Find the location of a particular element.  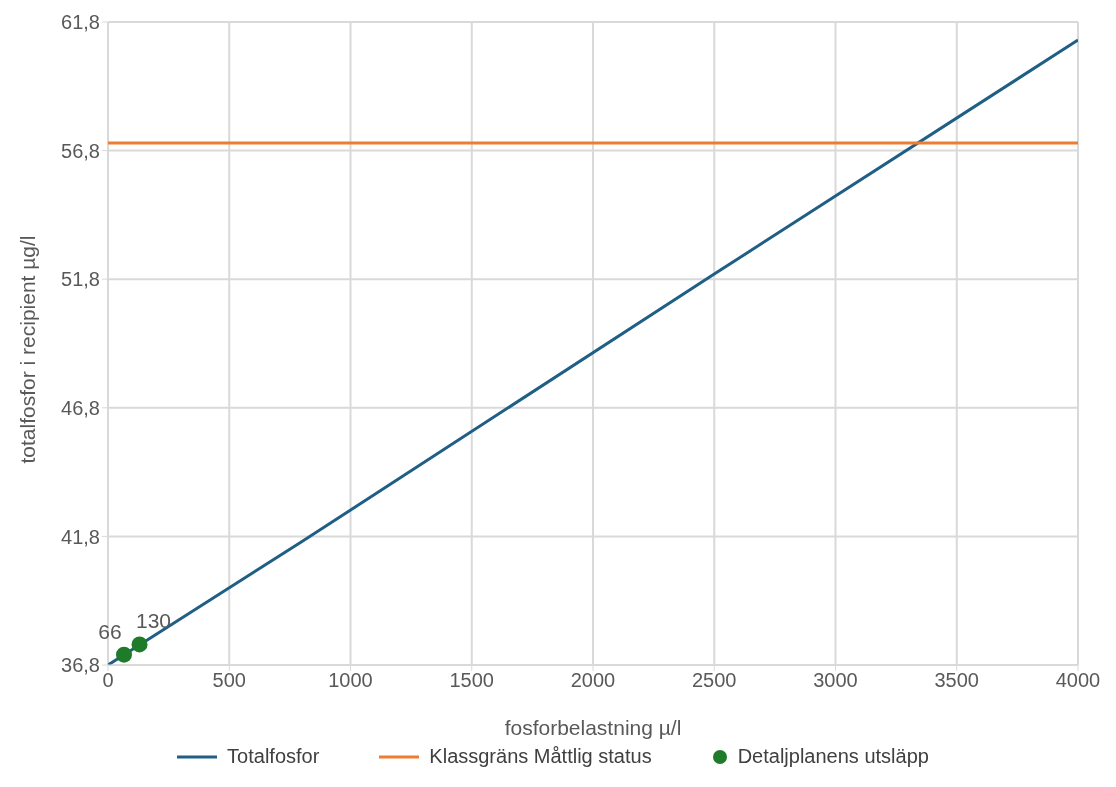

y-tick-label: 56,8 is located at coordinates (80, 150).